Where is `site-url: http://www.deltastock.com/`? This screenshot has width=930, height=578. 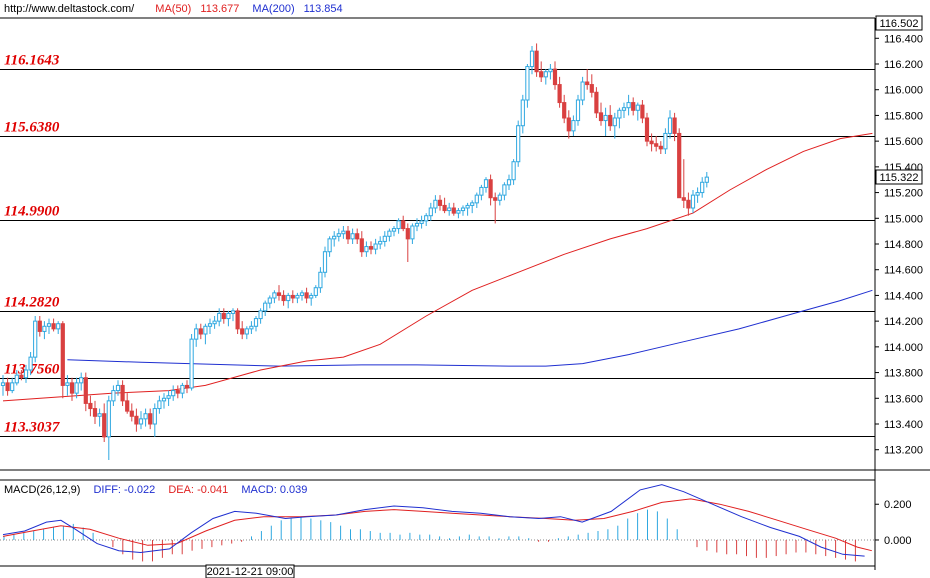 site-url: http://www.deltastock.com/ is located at coordinates (69, 9).